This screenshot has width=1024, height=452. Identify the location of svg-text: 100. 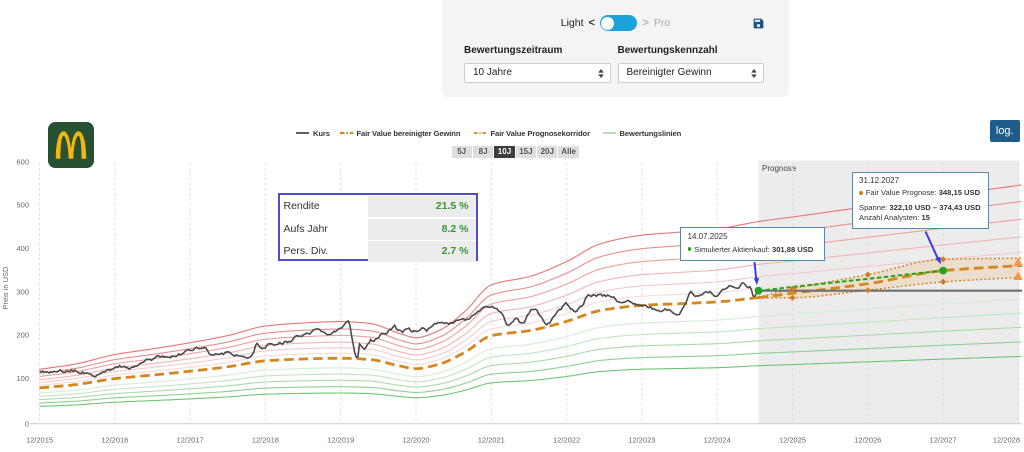
(22, 378).